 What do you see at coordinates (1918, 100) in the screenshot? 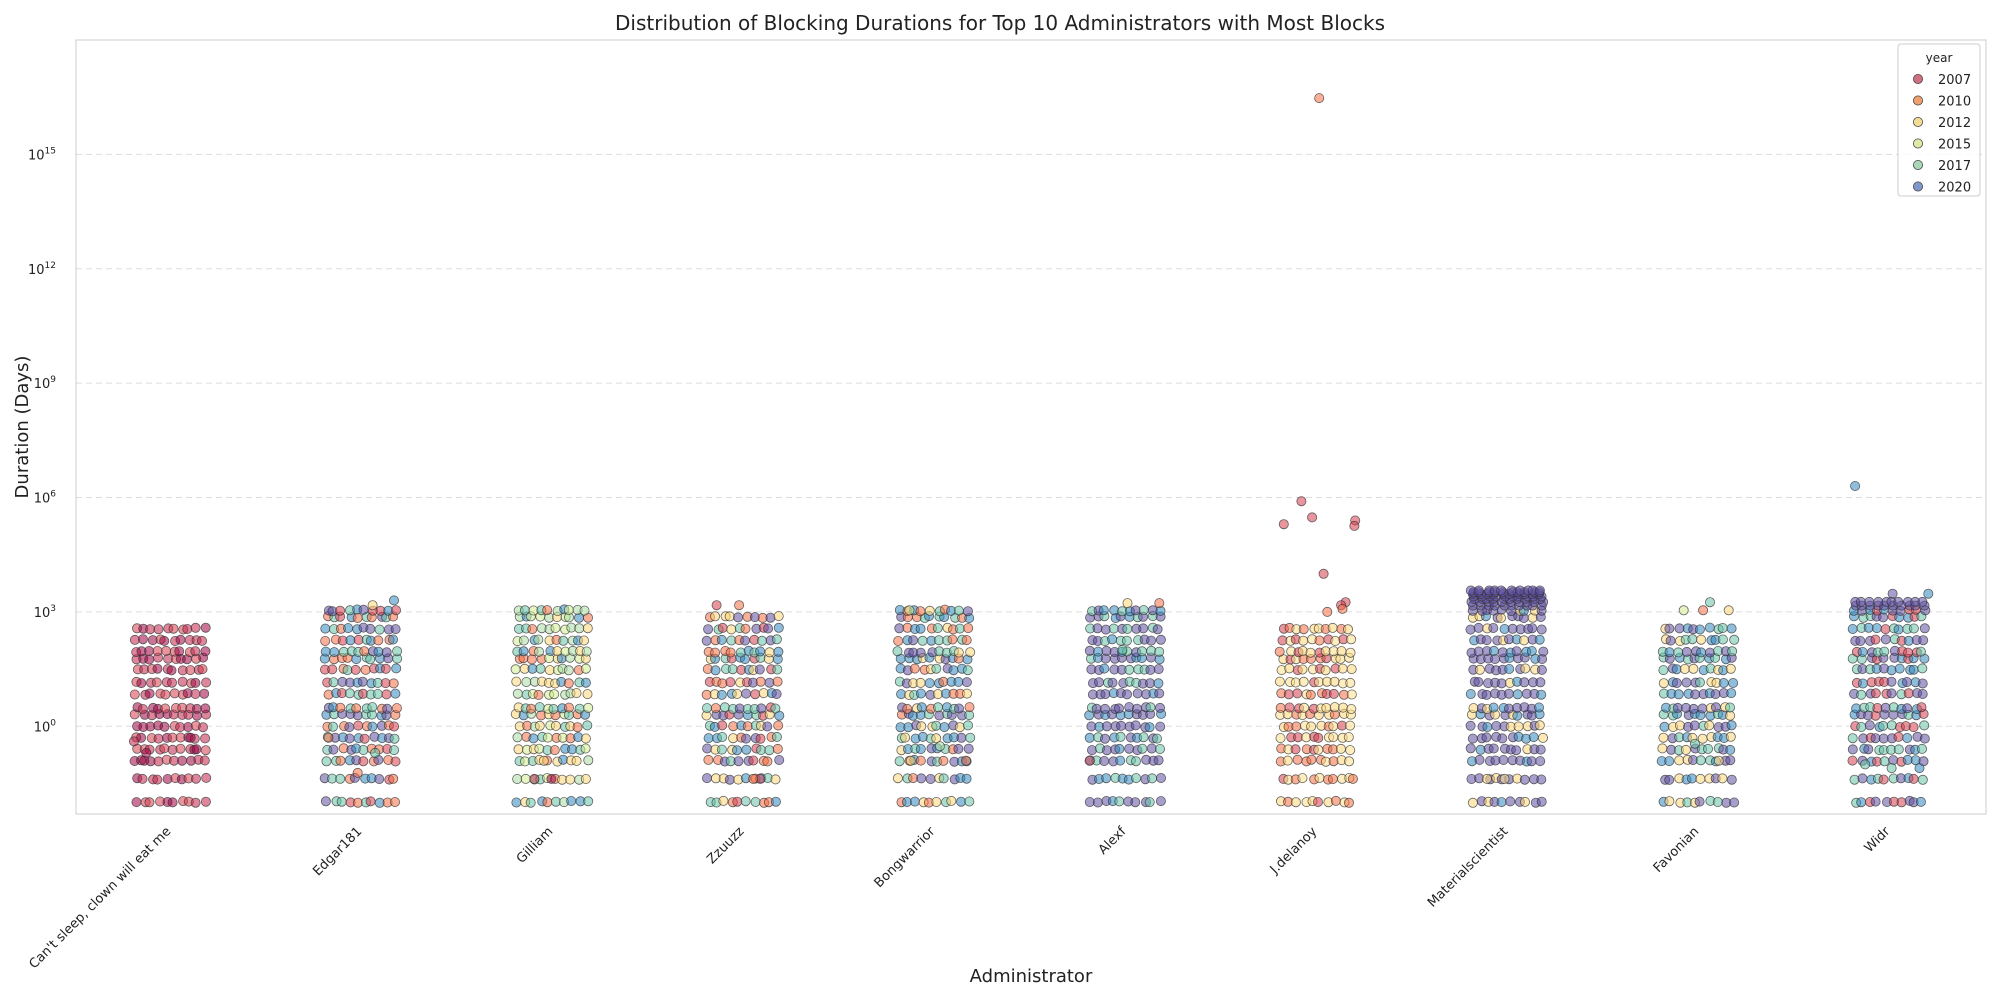
I see `legend-marker` at bounding box center [1918, 100].